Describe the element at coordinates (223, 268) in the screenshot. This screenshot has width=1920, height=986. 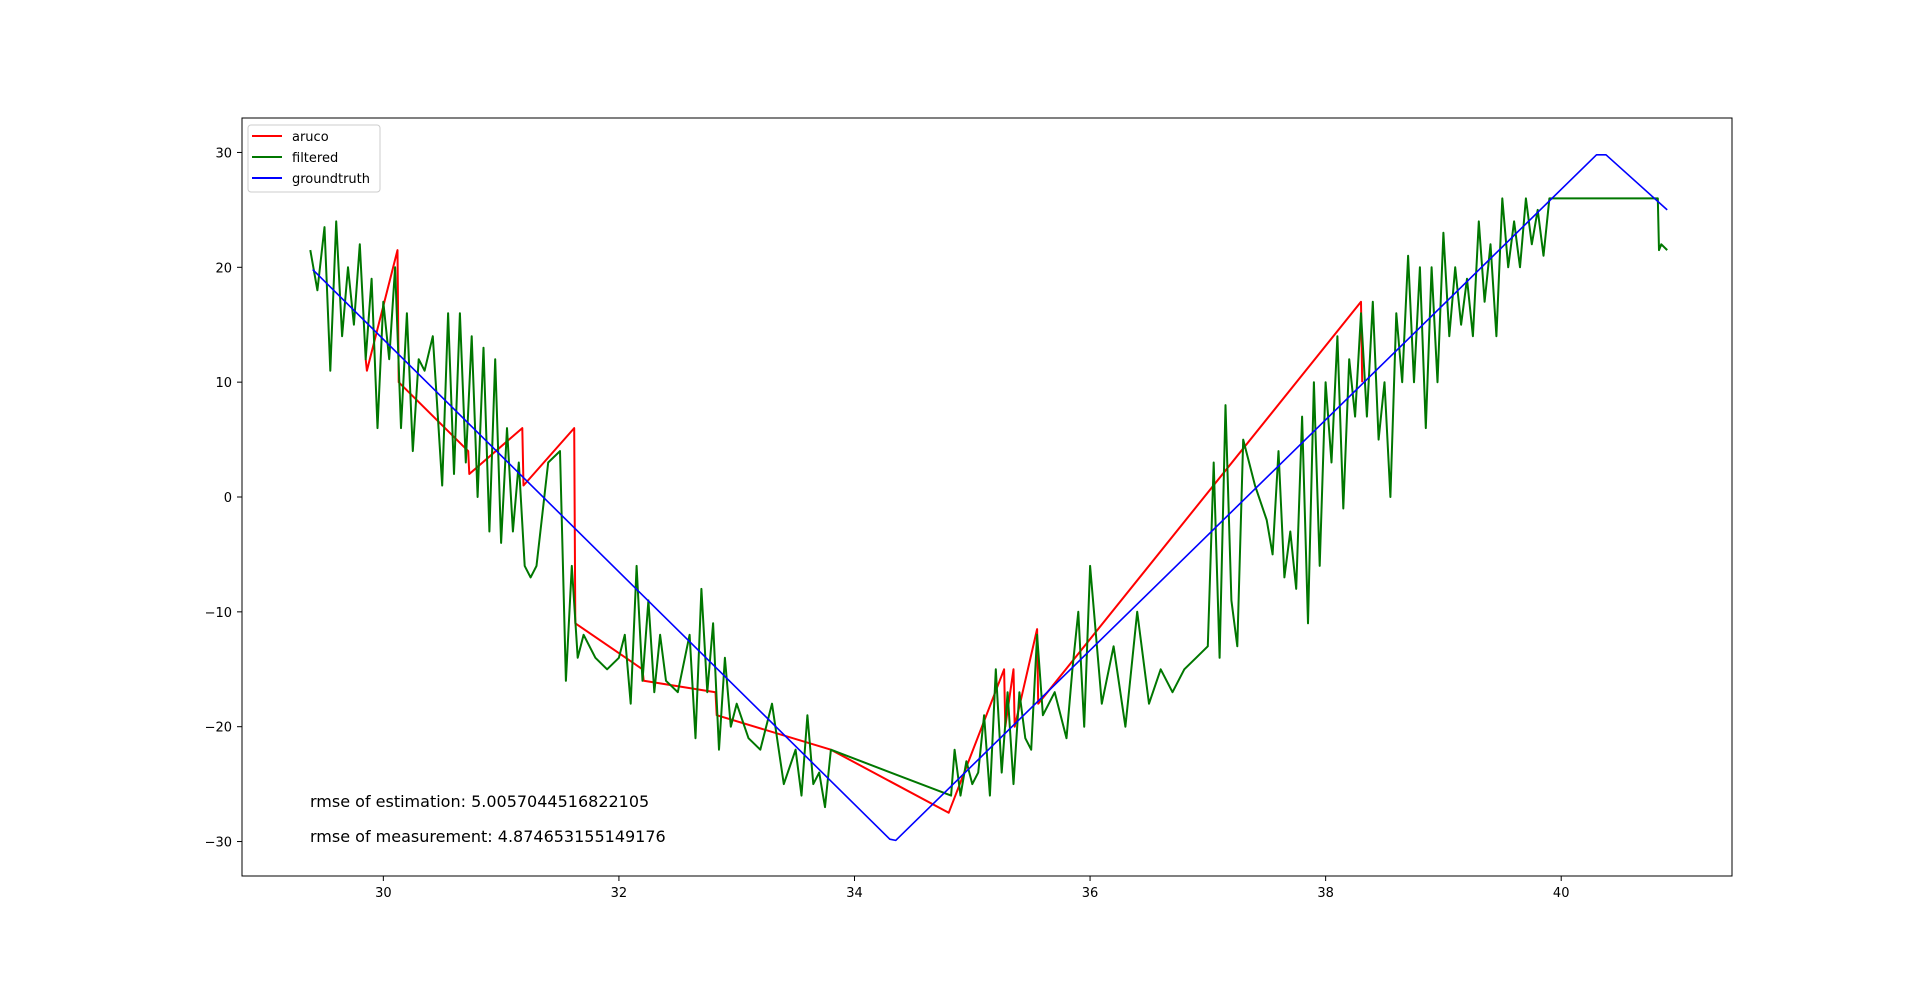
I see `y-tick-label: 20` at that location.